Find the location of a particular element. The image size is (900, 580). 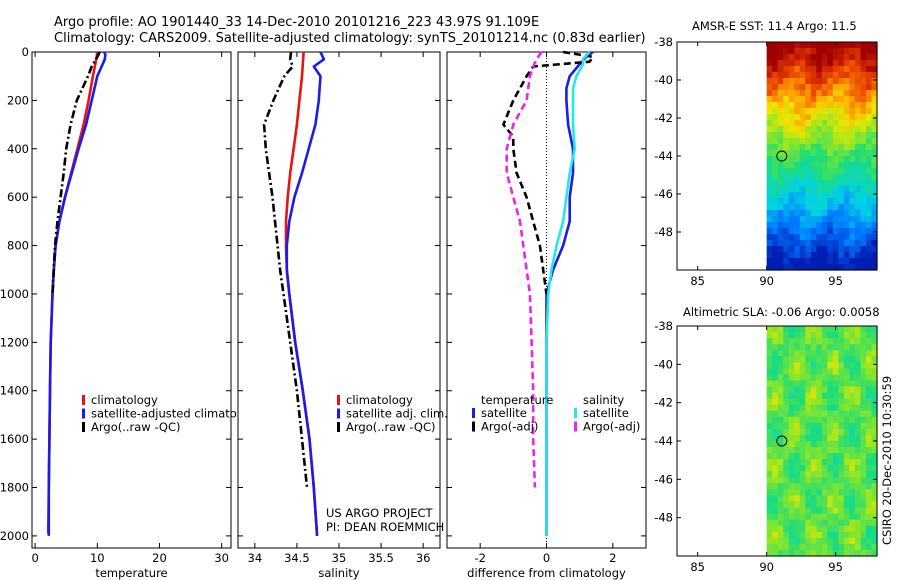

y-tick-label: 1200 is located at coordinates (14, 342).